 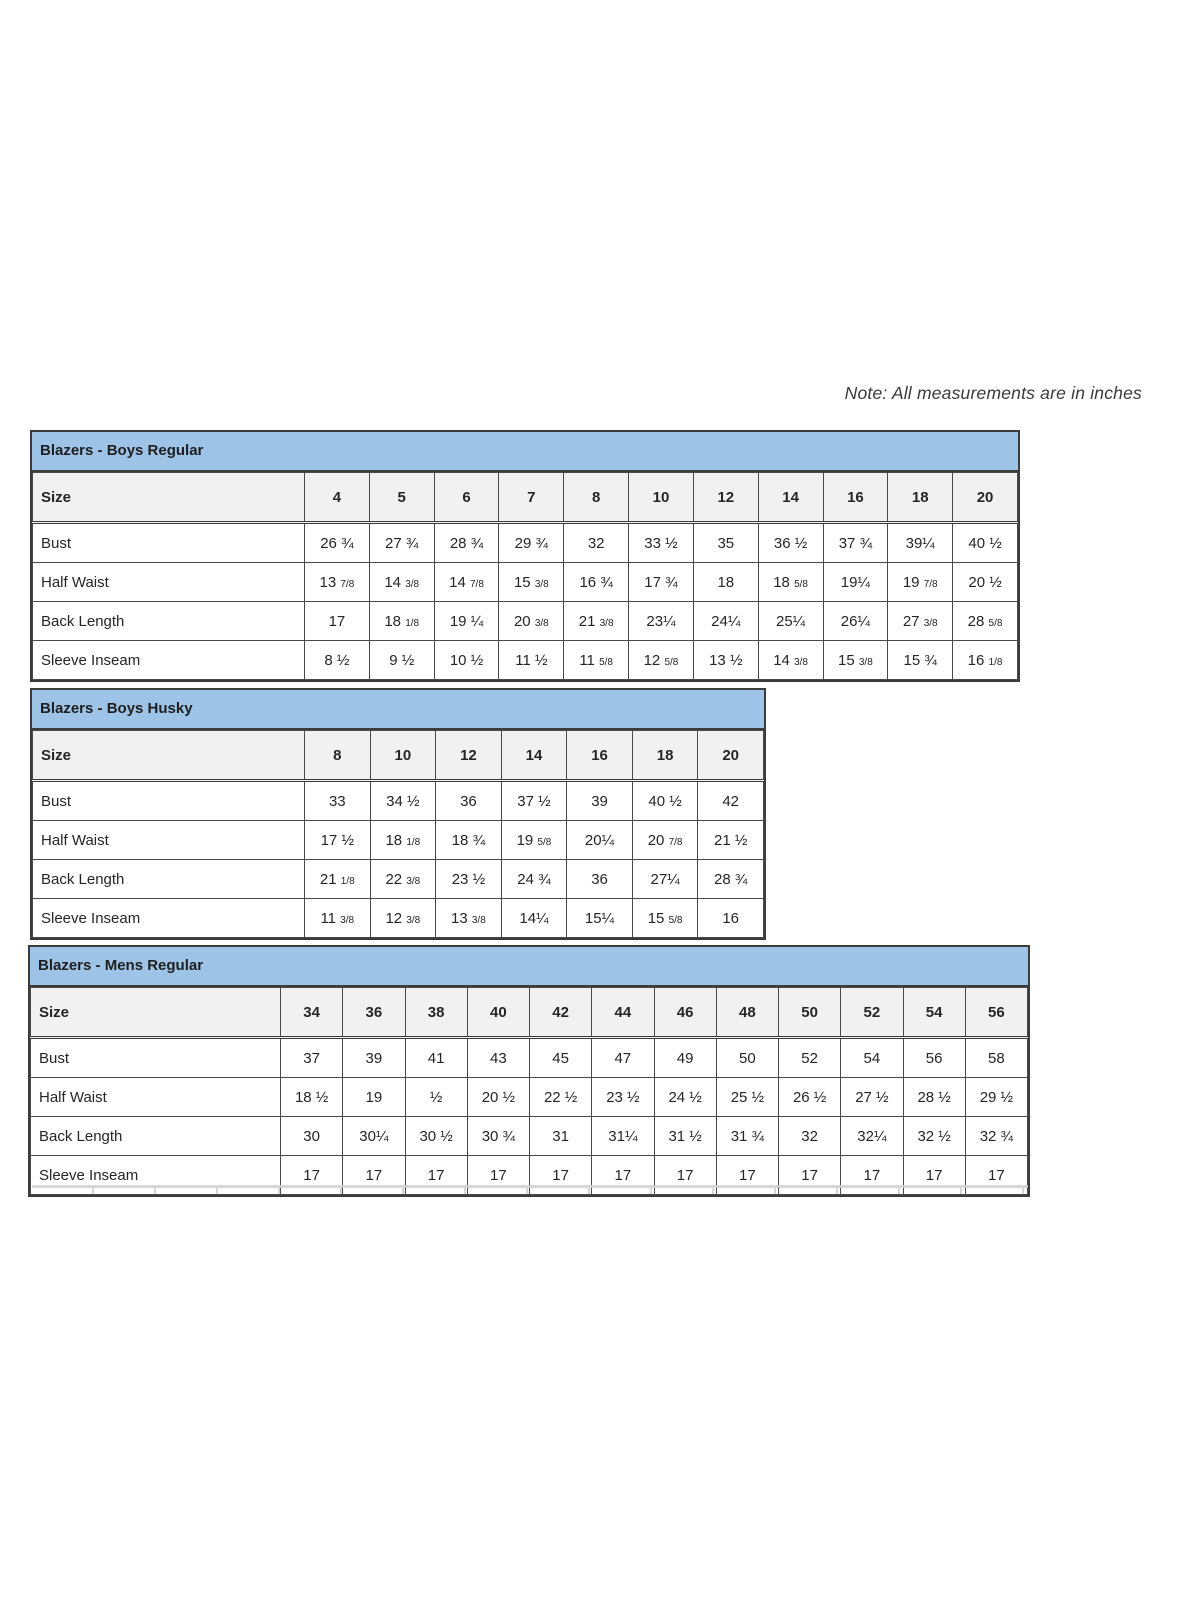 What do you see at coordinates (337, 542) in the screenshot?
I see `value-cell: 26 ¾` at bounding box center [337, 542].